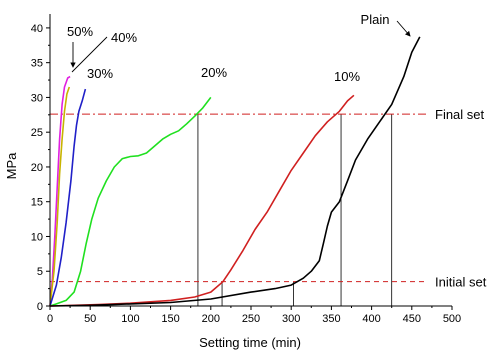 The image size is (500, 356). Describe the element at coordinates (60, 196) in the screenshot. I see `series-line-40pct` at that location.